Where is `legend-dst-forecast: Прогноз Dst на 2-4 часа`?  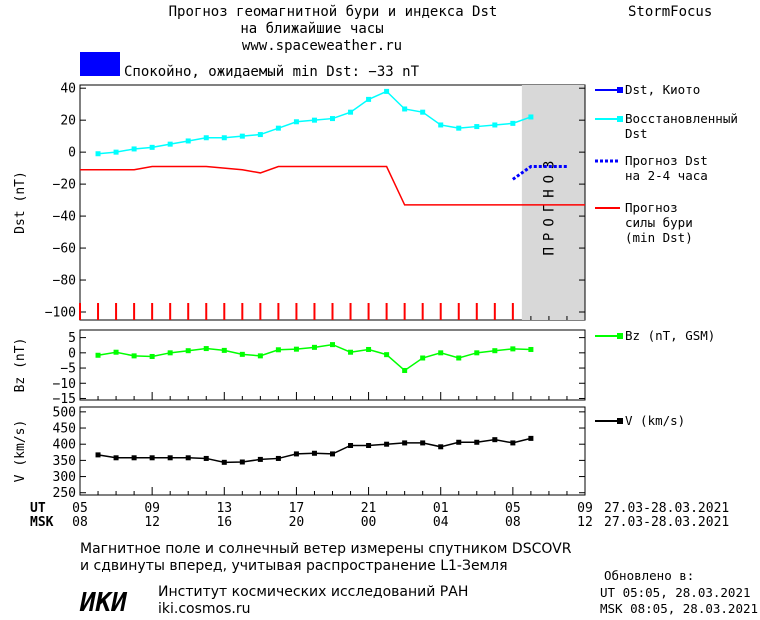
legend-dst-forecast: Прогноз Dst на 2-4 часа is located at coordinates (651, 168).